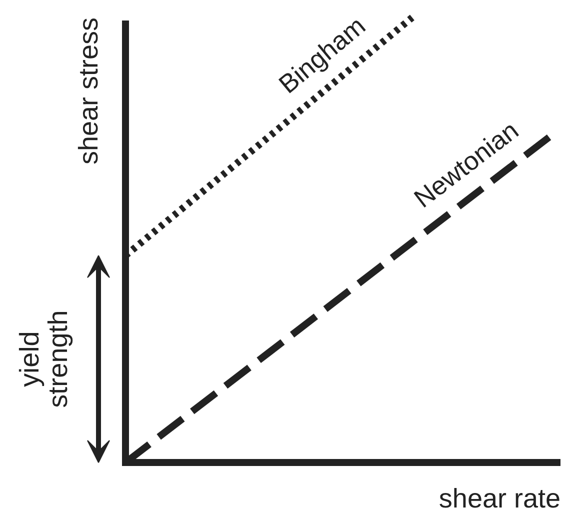  Describe the element at coordinates (499, 499) in the screenshot. I see `x-axis-title: shear rate` at that location.